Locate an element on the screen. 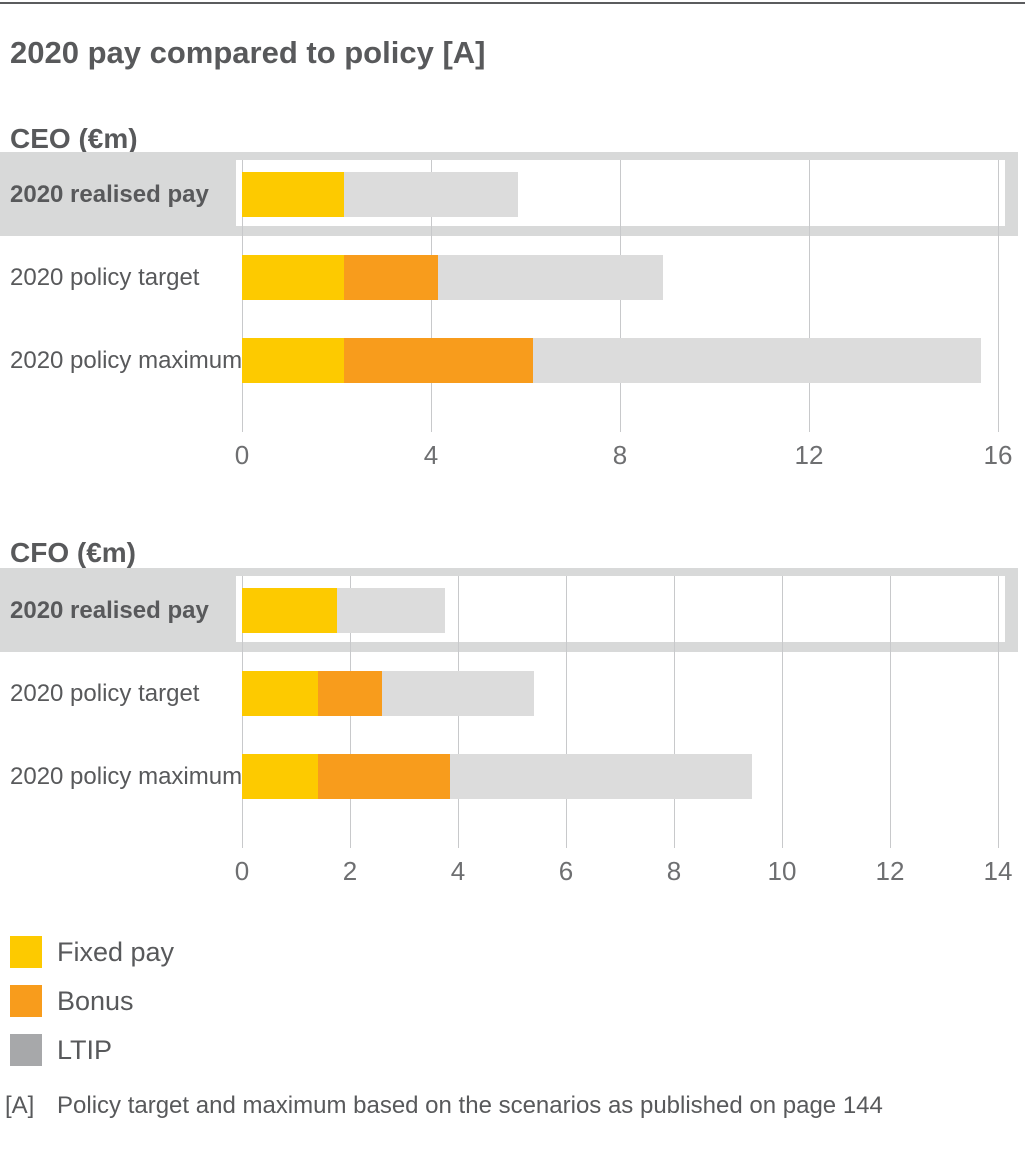  bonus-label: Bonus is located at coordinates (95, 1000).